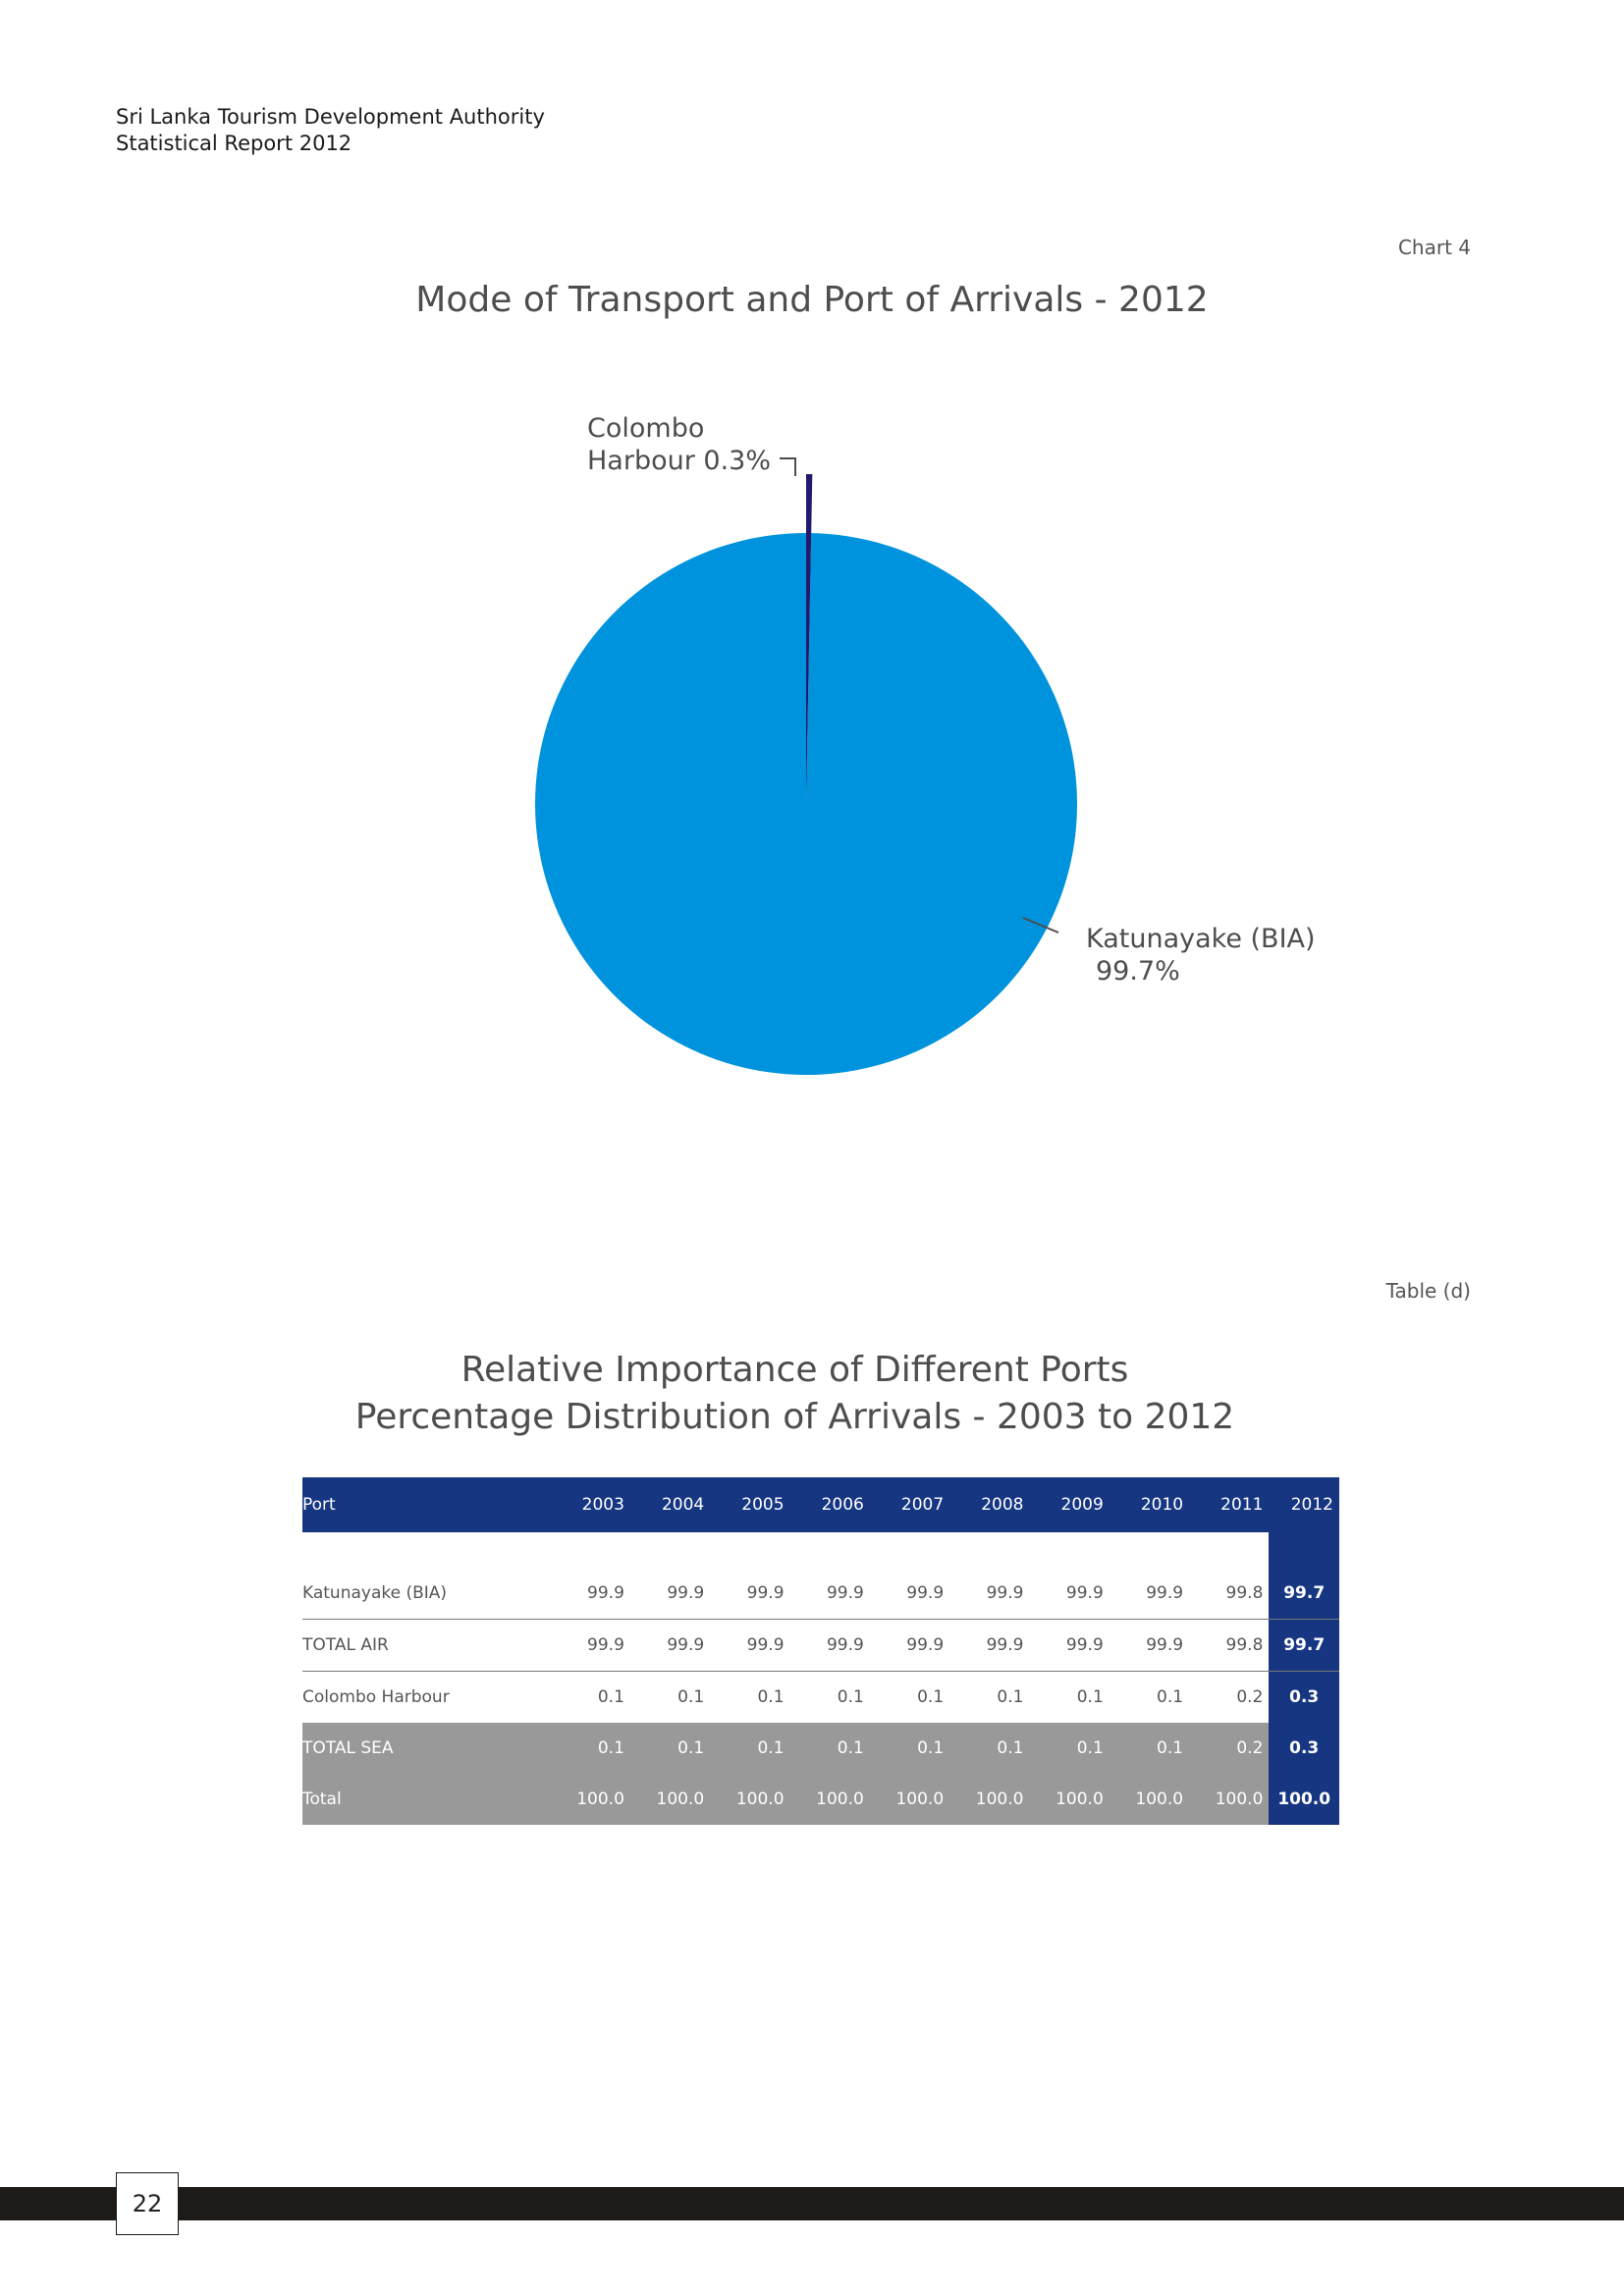 This screenshot has height=2296, width=1624. Describe the element at coordinates (1082, 1505) in the screenshot. I see `column-header-year: 2009` at that location.